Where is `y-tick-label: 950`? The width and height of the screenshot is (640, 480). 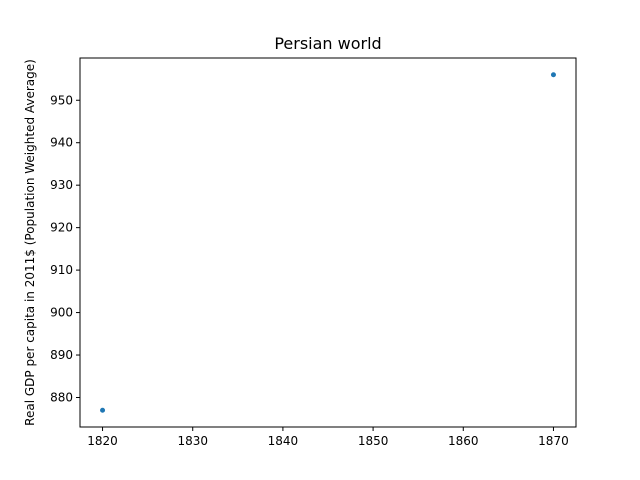
y-tick-label: 950 is located at coordinates (61, 100).